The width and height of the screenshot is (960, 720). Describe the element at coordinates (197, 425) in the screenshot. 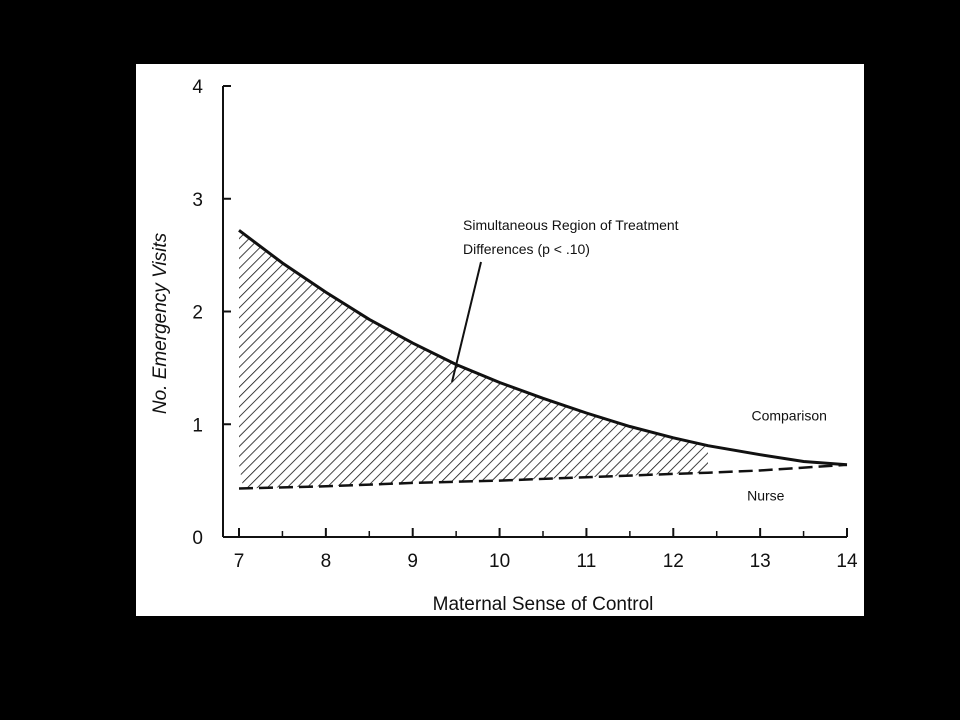

I see `y-tick-label: 1` at that location.